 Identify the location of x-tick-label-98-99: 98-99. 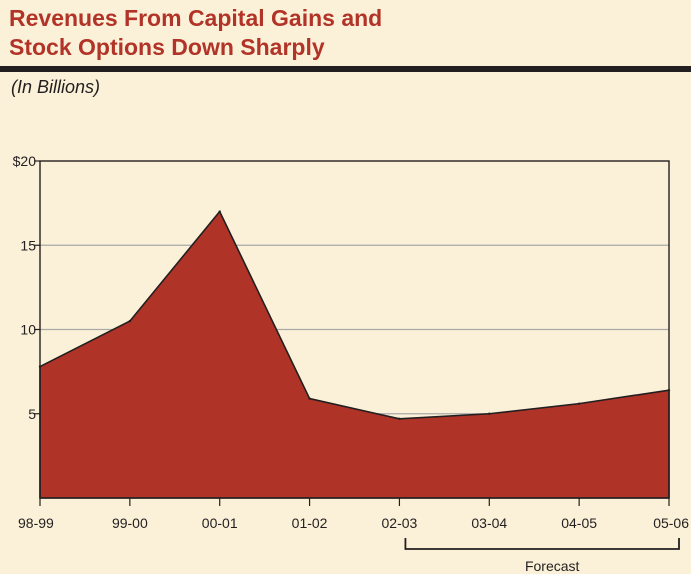
(36, 523).